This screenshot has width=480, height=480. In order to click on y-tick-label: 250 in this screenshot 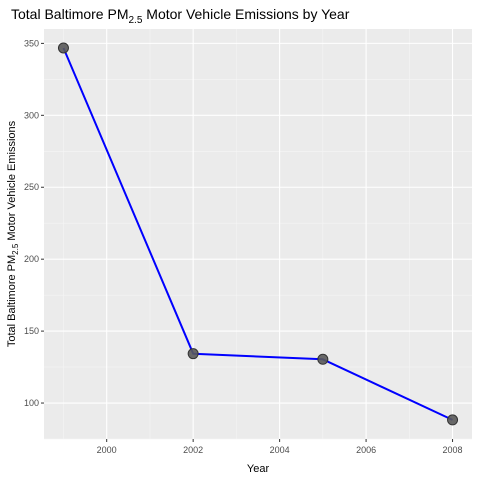, I will do `click(31, 187)`.